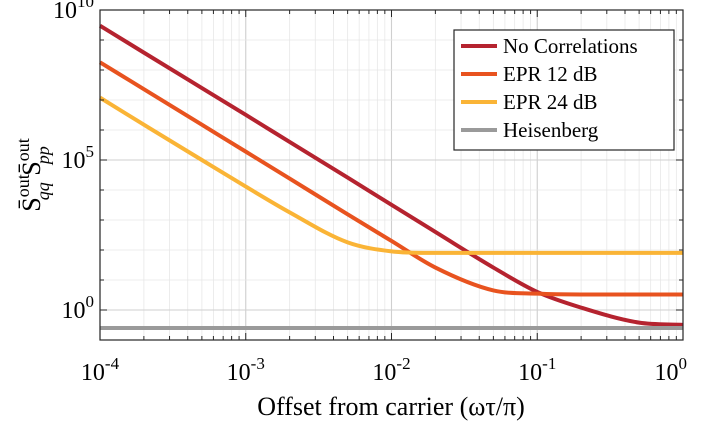  I want to click on x-tick-label: 10⁻³, so click(246, 370).